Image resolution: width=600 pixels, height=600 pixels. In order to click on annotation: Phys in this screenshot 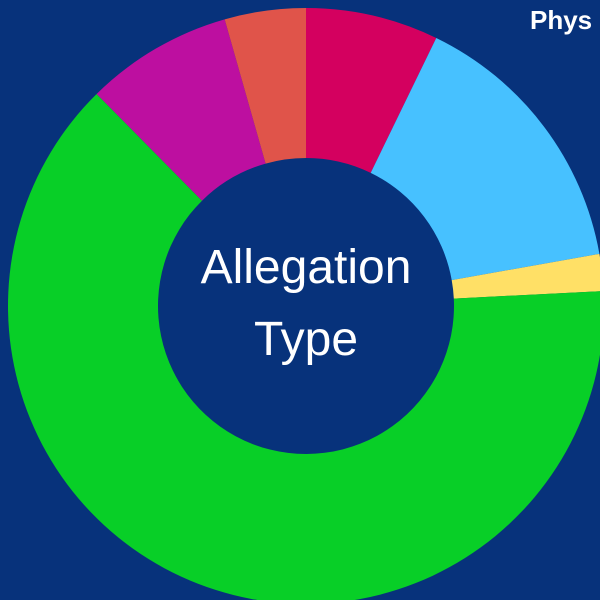, I will do `click(561, 20)`.